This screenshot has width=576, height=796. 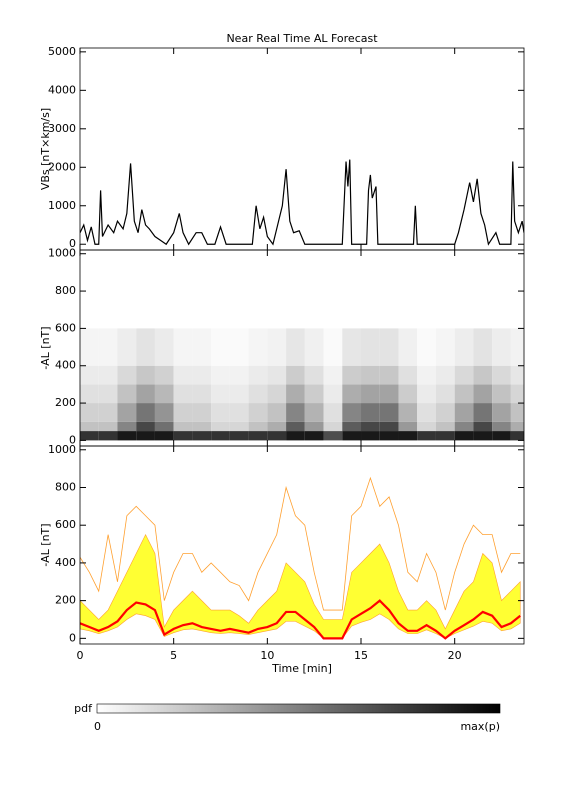 I want to click on x-tick-label: 0, so click(x=80, y=655).